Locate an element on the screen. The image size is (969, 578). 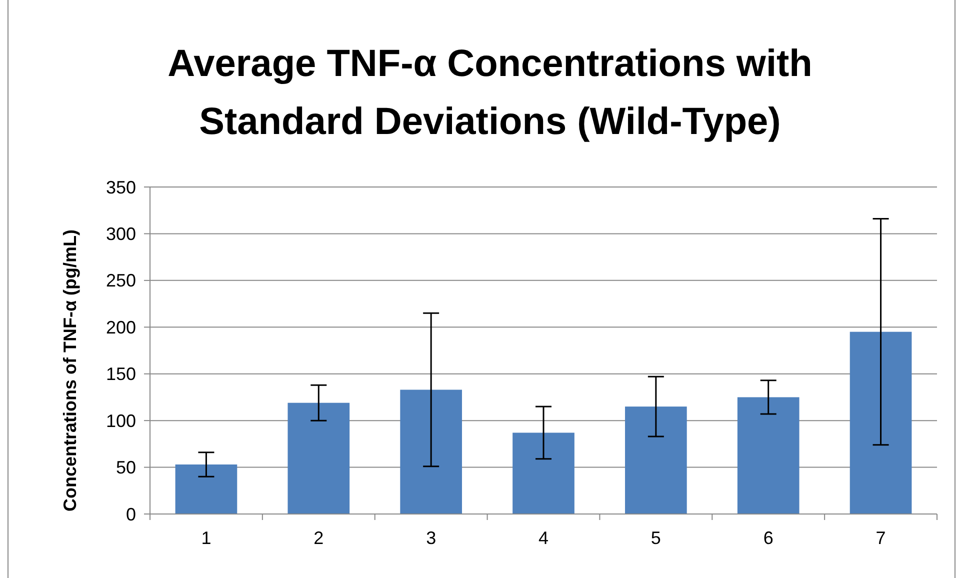
y-tick-label: 250 is located at coordinates (121, 280).